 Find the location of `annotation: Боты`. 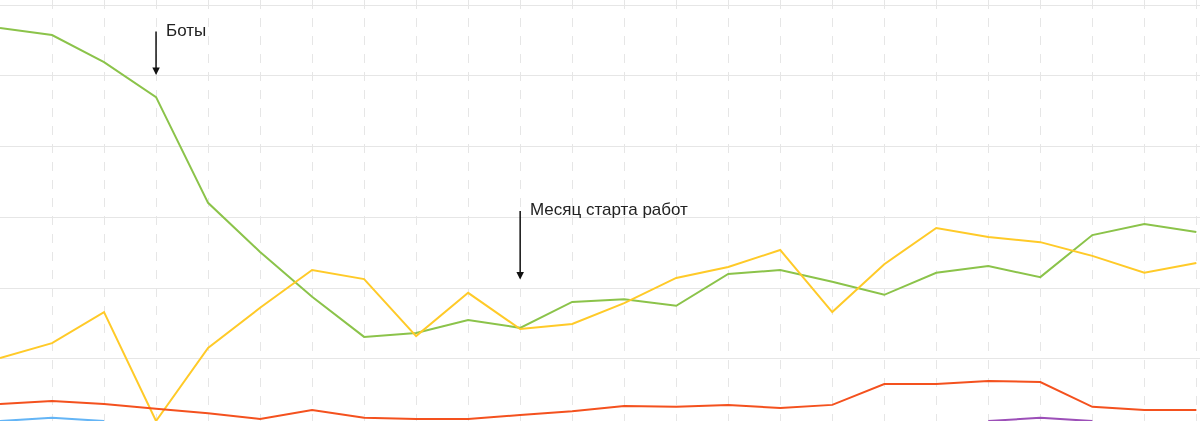

annotation: Боты is located at coordinates (186, 30).